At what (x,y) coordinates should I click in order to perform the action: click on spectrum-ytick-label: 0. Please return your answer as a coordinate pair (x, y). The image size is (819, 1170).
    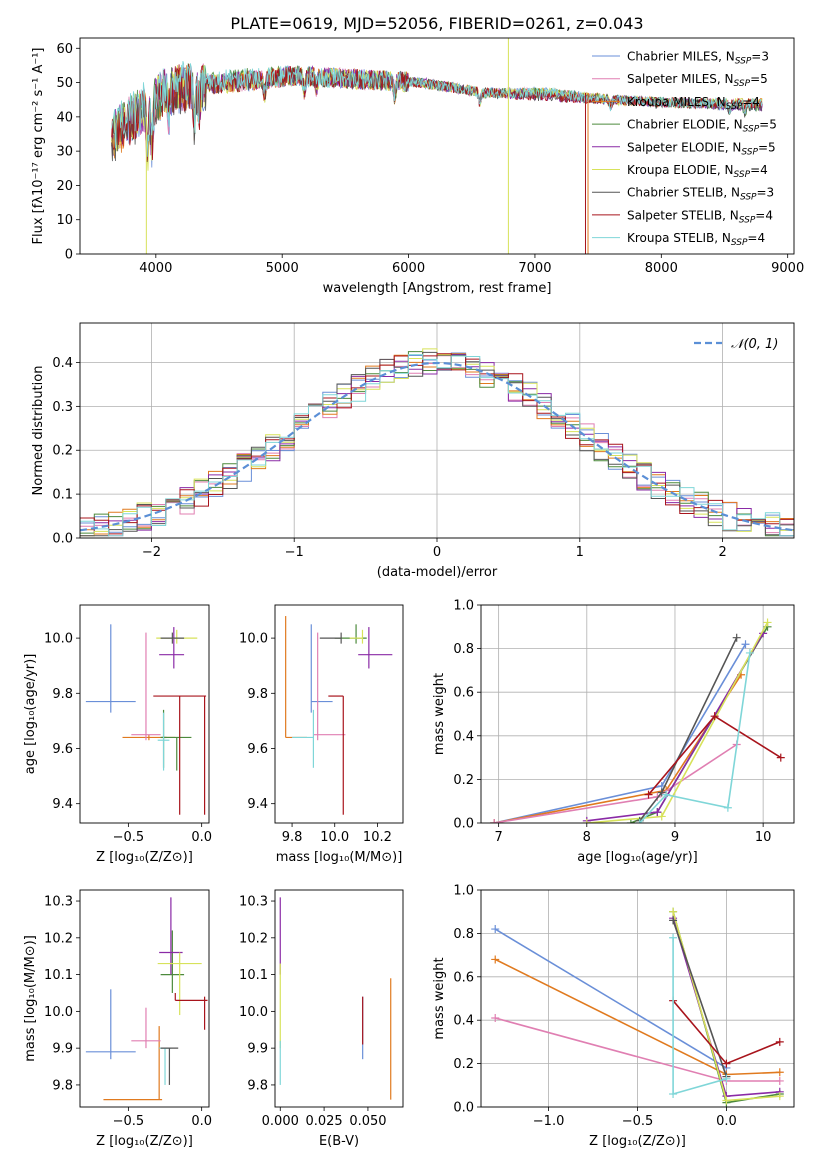
    Looking at the image, I should click on (69, 255).